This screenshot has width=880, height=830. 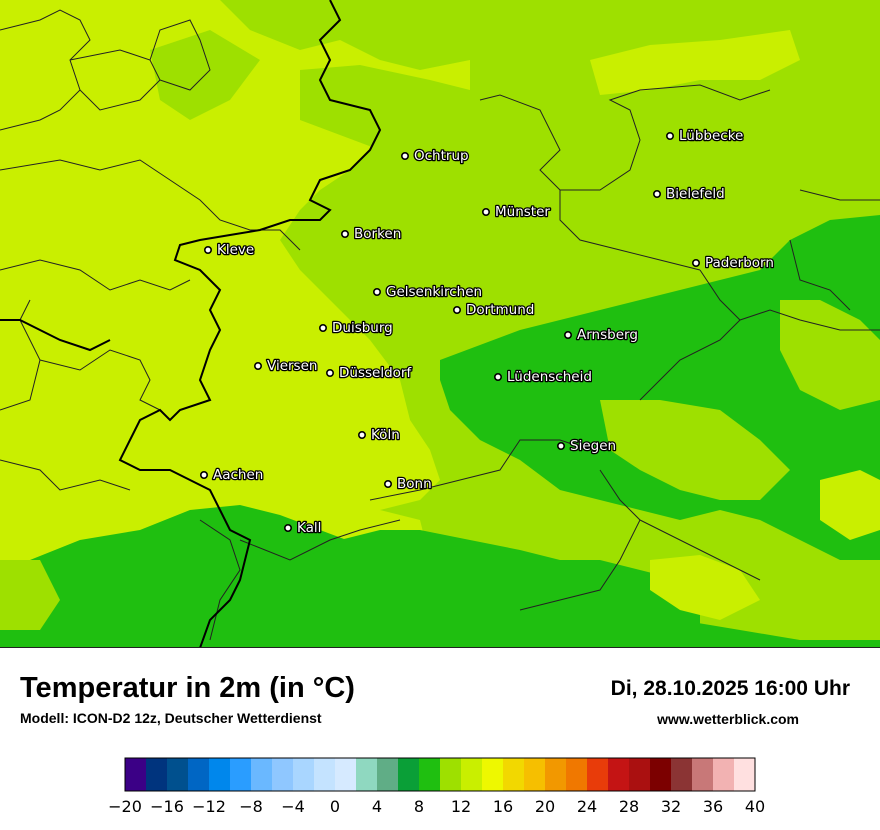 What do you see at coordinates (377, 234) in the screenshot?
I see `city-label: Borken` at bounding box center [377, 234].